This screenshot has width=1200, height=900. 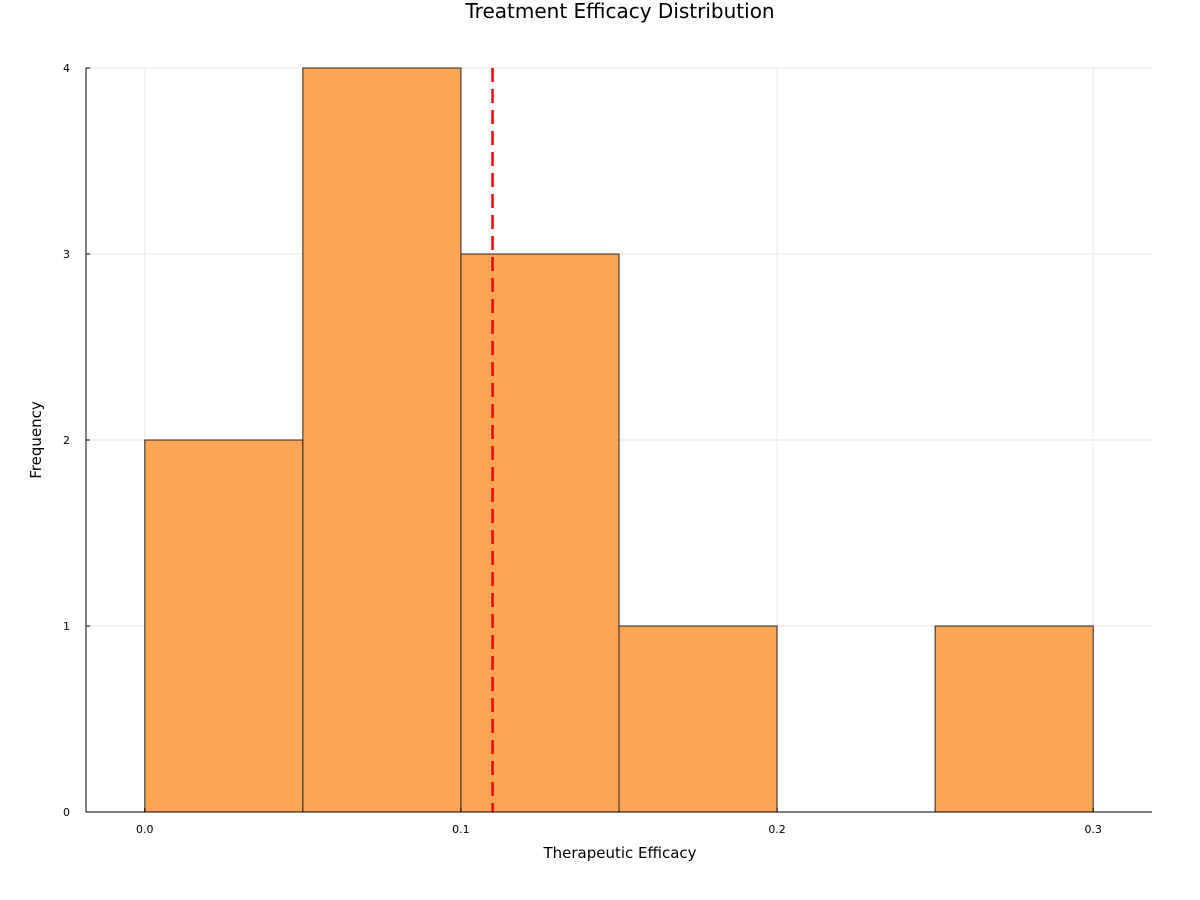 I want to click on x-tick-label: 0.0, so click(x=145, y=829).